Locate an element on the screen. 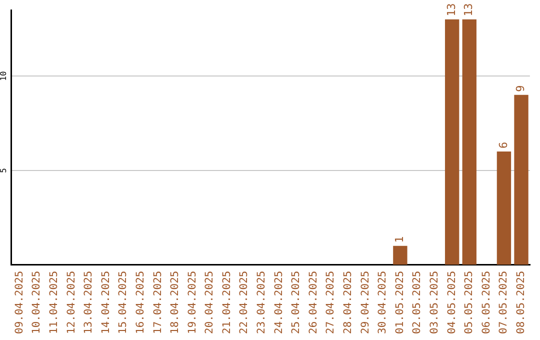 The width and height of the screenshot is (540, 340). x-tick-label: 20.04.2025 is located at coordinates (210, 302).